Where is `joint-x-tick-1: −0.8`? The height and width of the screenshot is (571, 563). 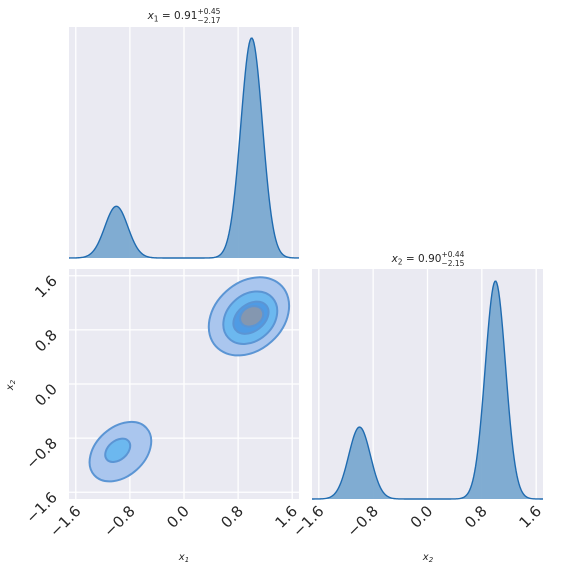 joint-x-tick-1: −0.8 is located at coordinates (119, 521).